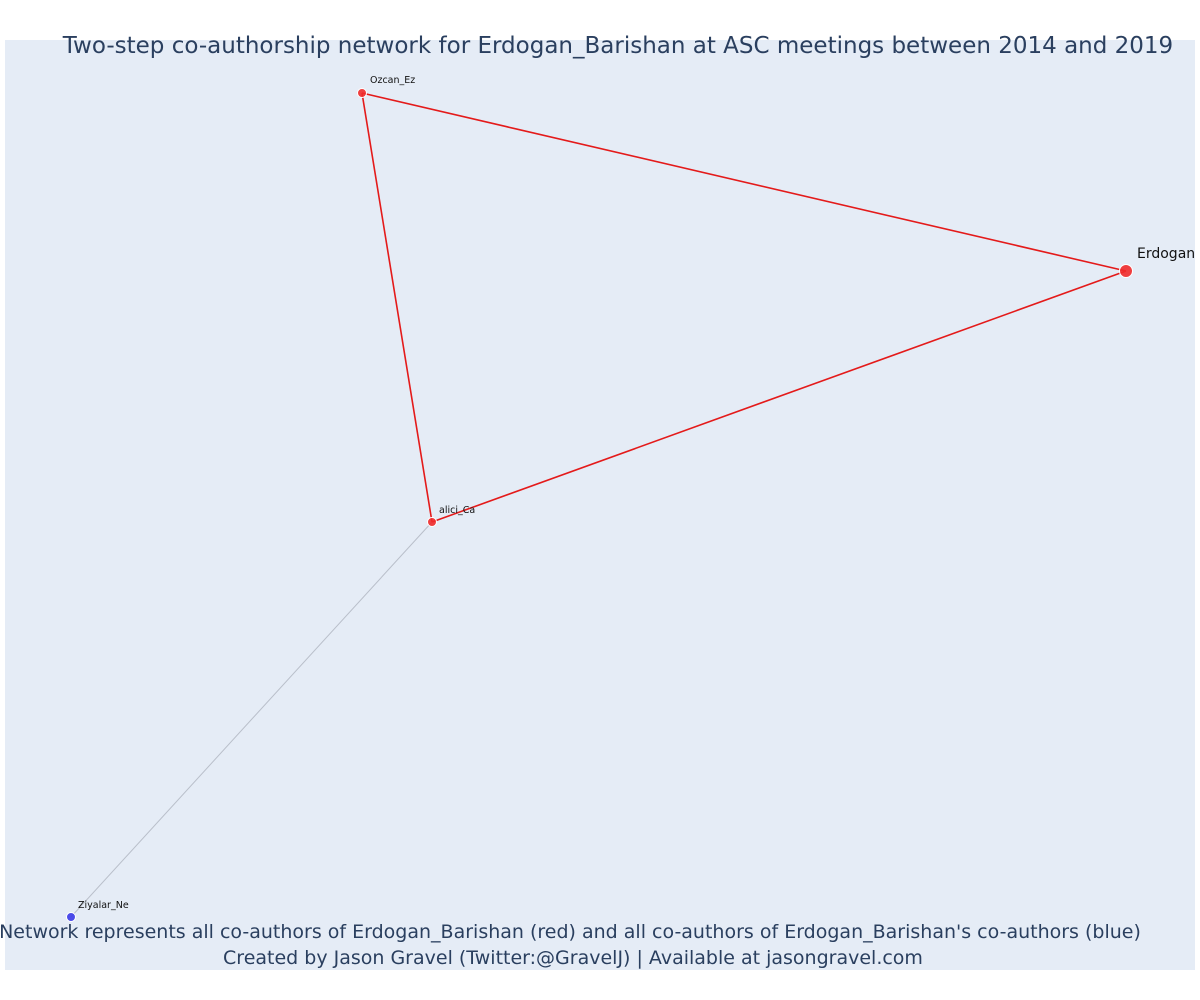 This screenshot has width=1200, height=1000. Describe the element at coordinates (397, 307) in the screenshot. I see `edge-Ozcan_Ez-alici_Ca` at that location.